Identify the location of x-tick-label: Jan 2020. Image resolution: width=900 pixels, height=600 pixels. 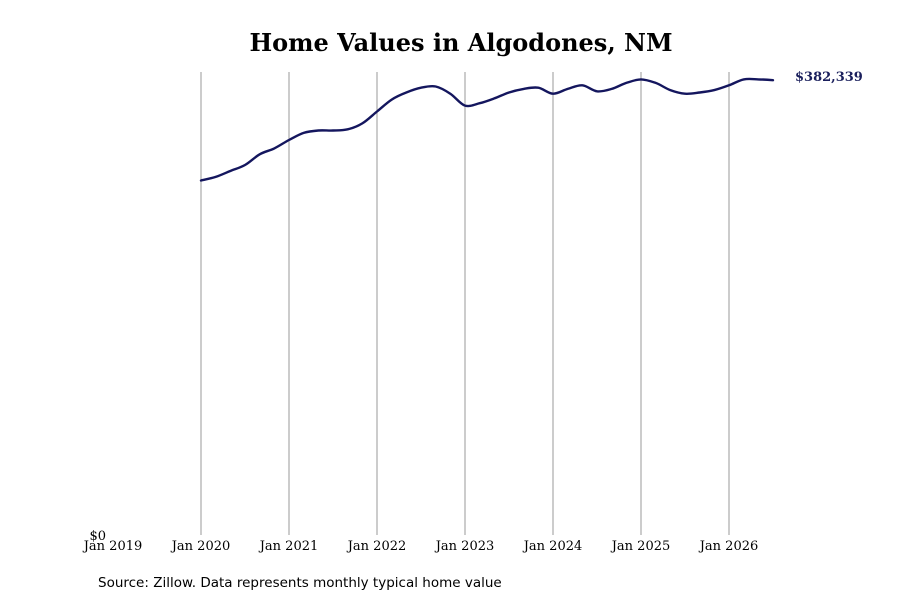
(200, 546).